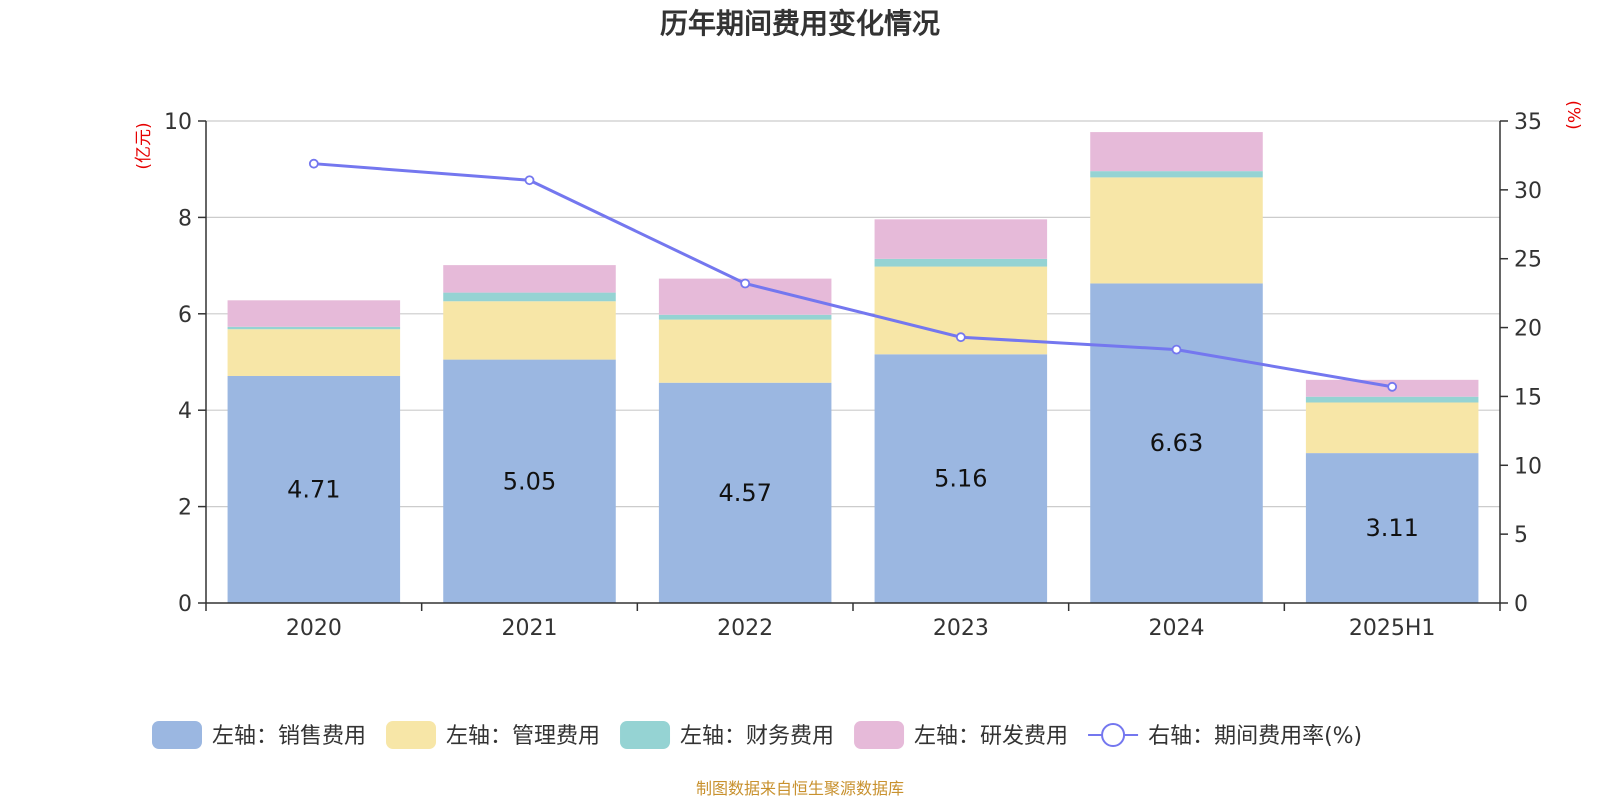  What do you see at coordinates (800, 23) in the screenshot?
I see `chart-title: 历年期间费用变化情况` at bounding box center [800, 23].